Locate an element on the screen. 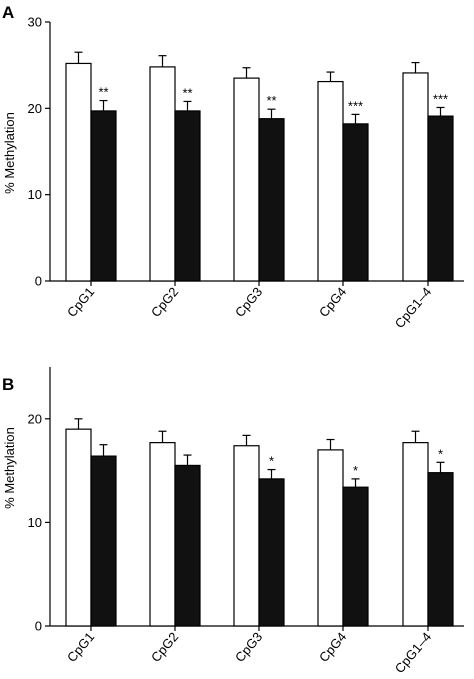 The width and height of the screenshot is (474, 679). y-tick-label: 30 is located at coordinates (35, 22).